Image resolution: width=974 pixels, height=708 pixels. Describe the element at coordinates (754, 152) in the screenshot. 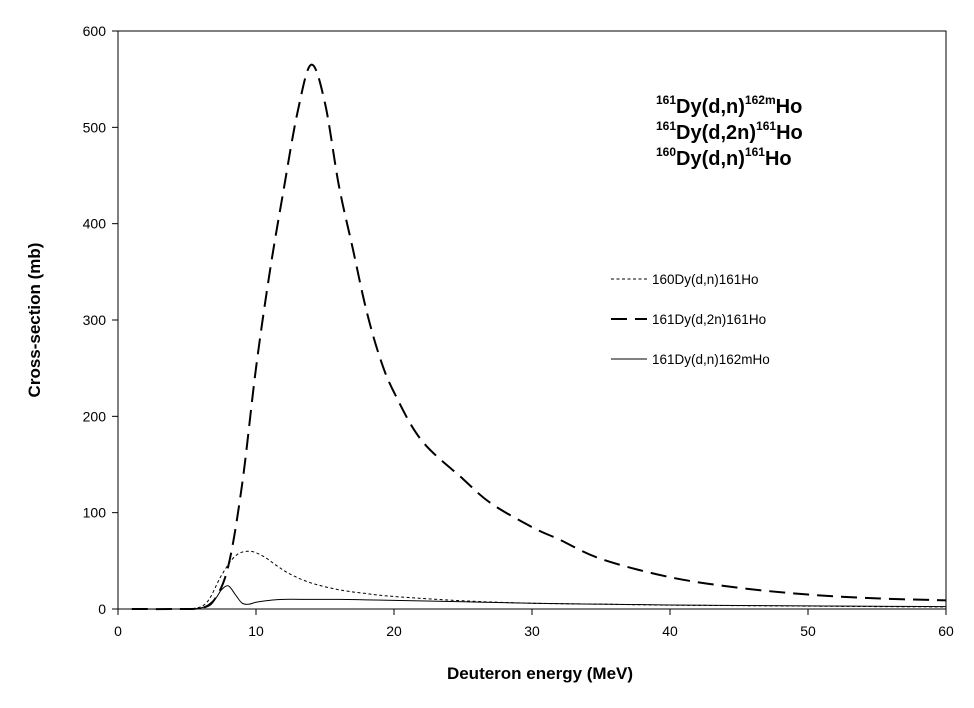

I see `annotation-line-3-mass2: 161` at that location.